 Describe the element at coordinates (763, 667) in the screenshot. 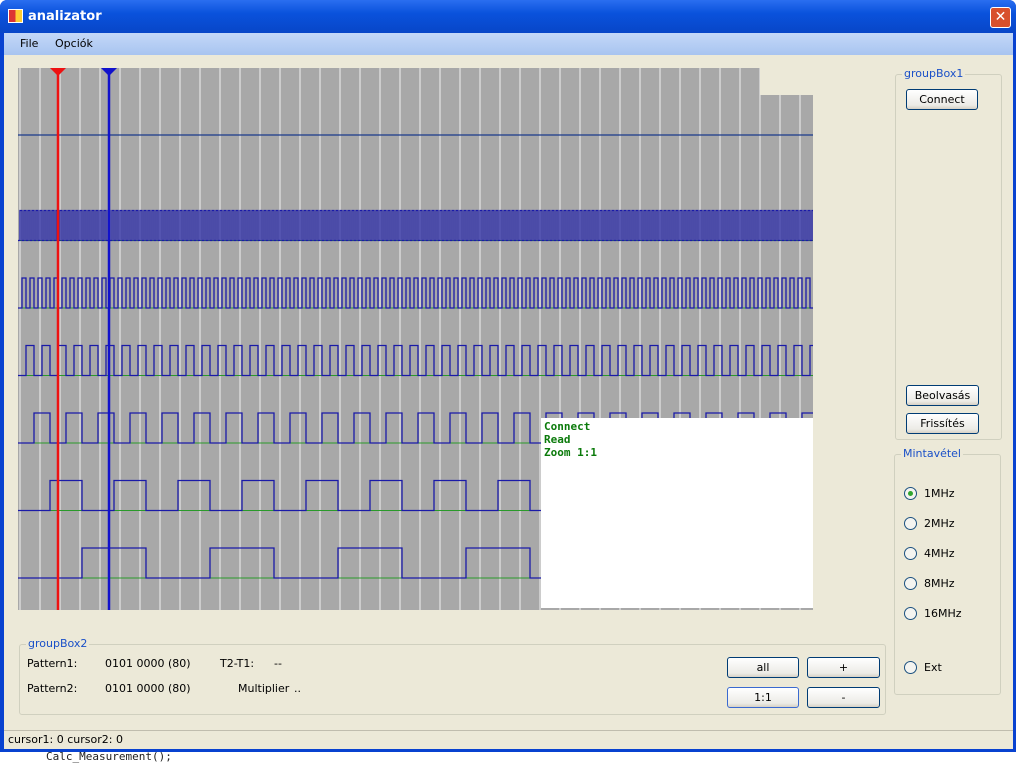

I see `zoom-all-button: all` at that location.